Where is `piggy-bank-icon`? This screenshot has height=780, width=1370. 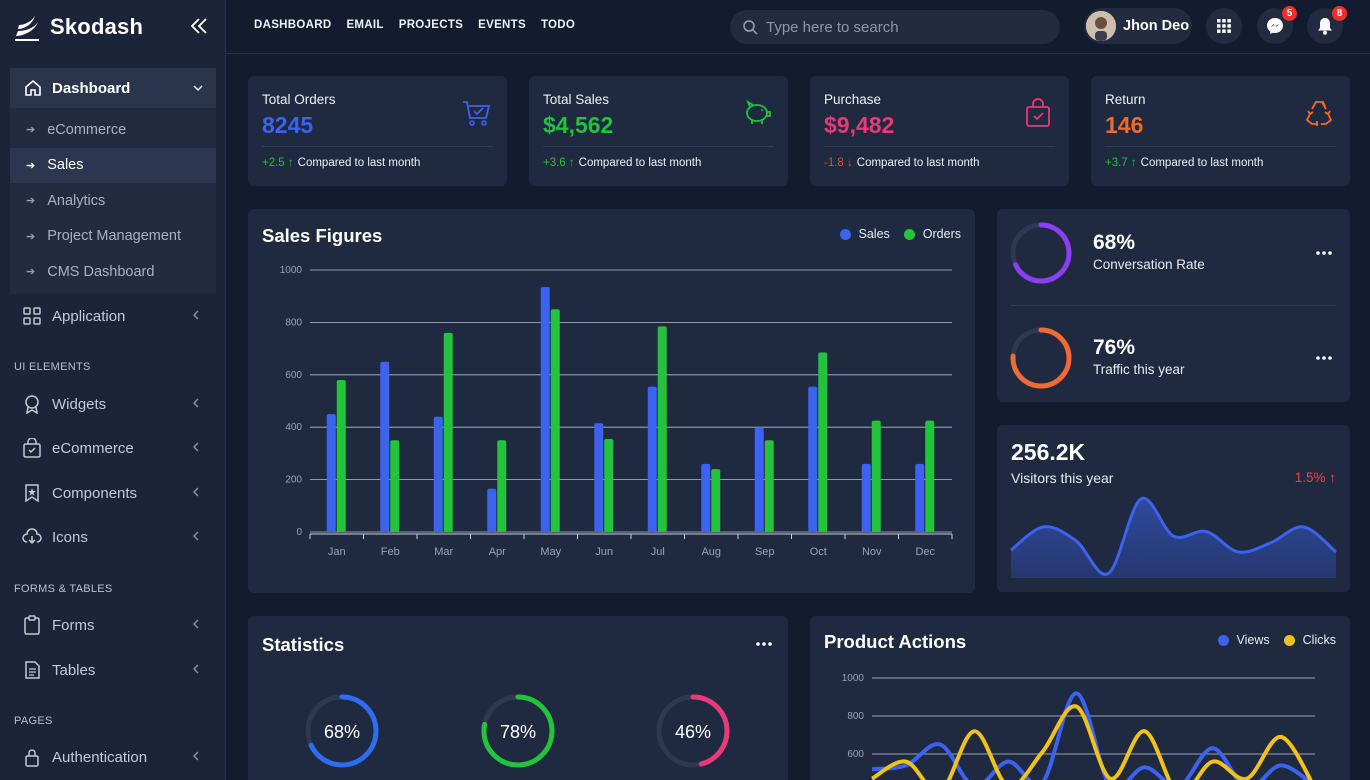
piggy-bank-icon is located at coordinates (758, 111).